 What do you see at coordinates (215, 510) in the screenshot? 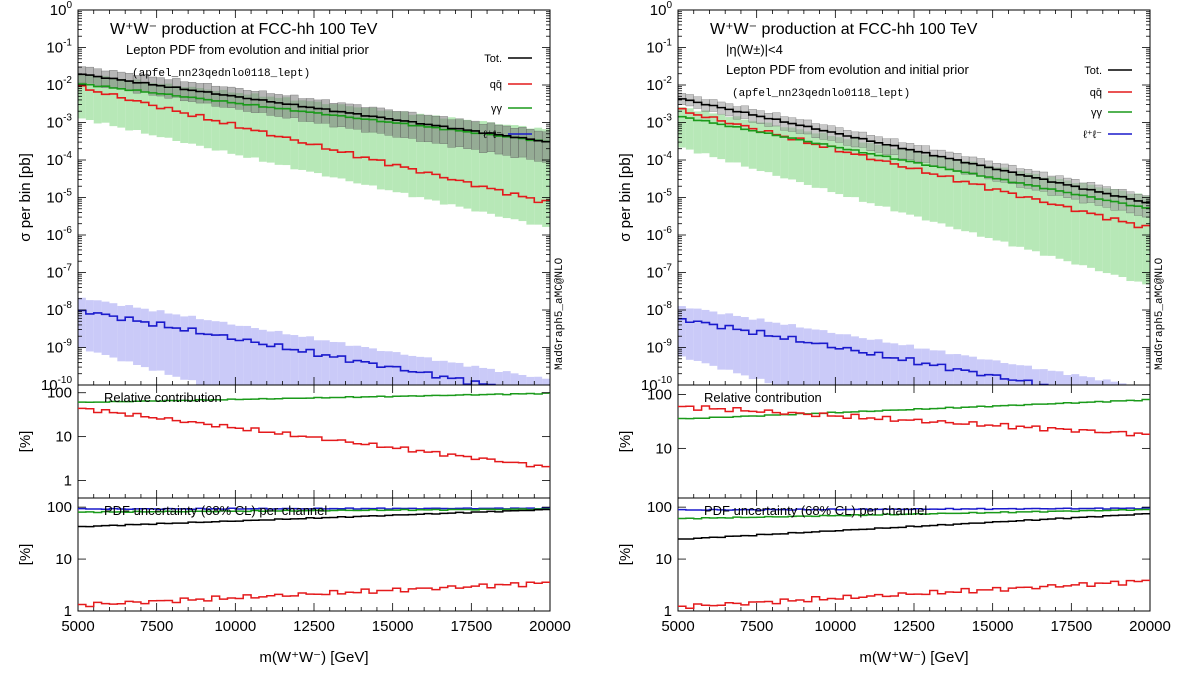
I see `ratio2-title: PDF uncertainty (68% CL) per channel` at bounding box center [215, 510].